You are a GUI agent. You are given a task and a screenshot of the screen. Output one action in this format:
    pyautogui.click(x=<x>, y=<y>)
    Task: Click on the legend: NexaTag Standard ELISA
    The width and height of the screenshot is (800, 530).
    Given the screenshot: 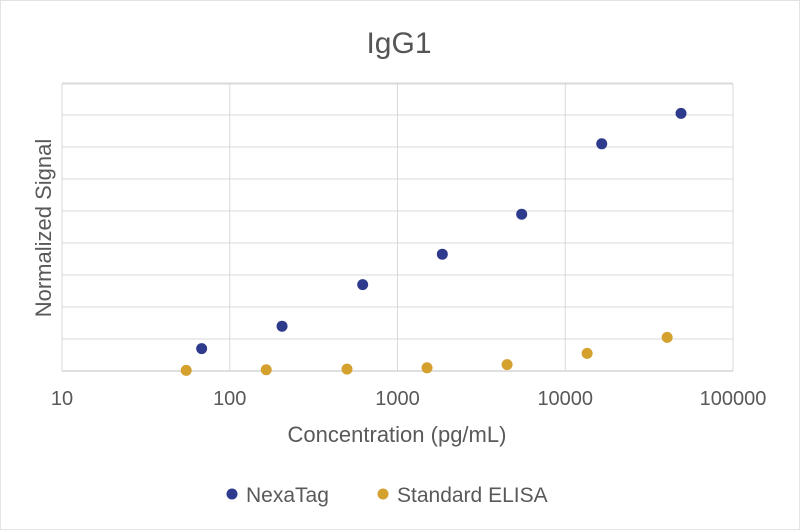 What is the action you would take?
    pyautogui.click(x=387, y=495)
    